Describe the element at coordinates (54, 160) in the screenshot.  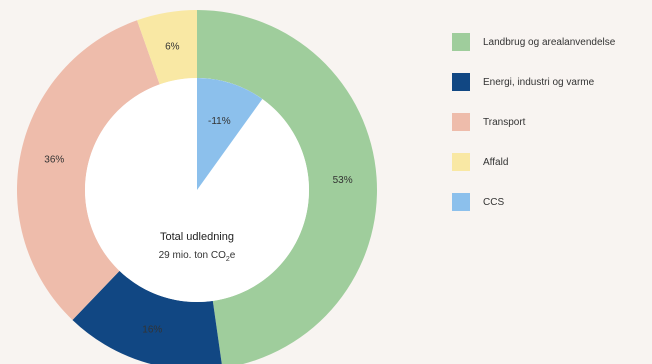
I see `slice-label-transport: 36%` at that location.